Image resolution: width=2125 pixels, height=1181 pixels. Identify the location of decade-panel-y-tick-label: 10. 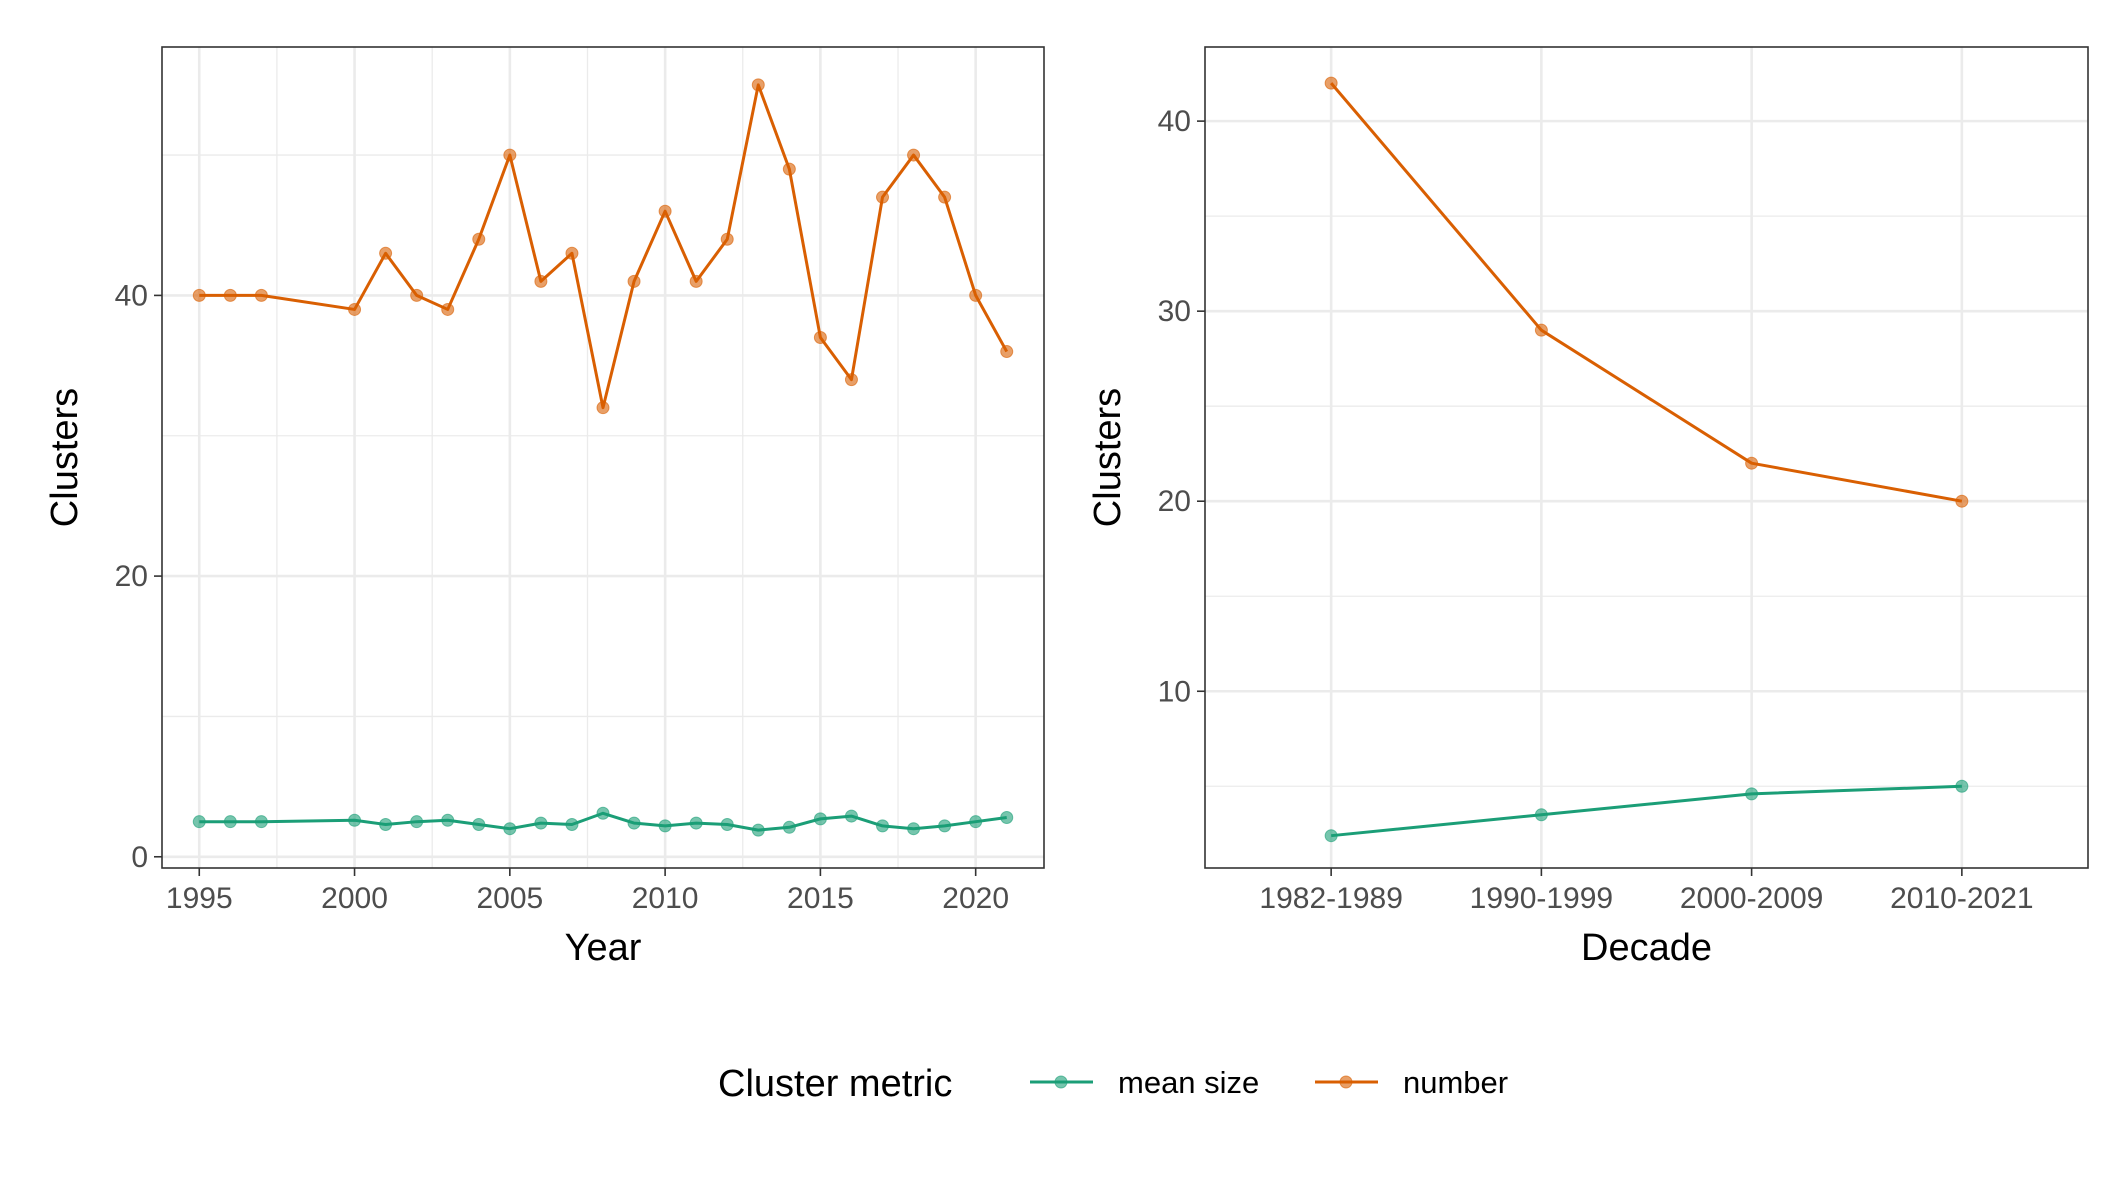
(1174, 691).